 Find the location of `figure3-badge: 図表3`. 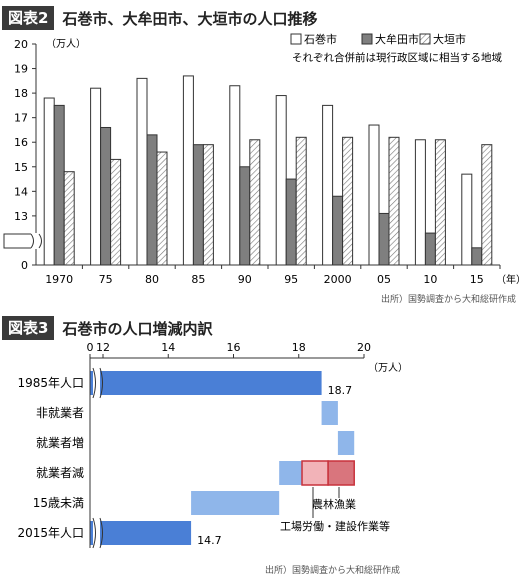

figure3-badge: 図表3 is located at coordinates (28, 328).